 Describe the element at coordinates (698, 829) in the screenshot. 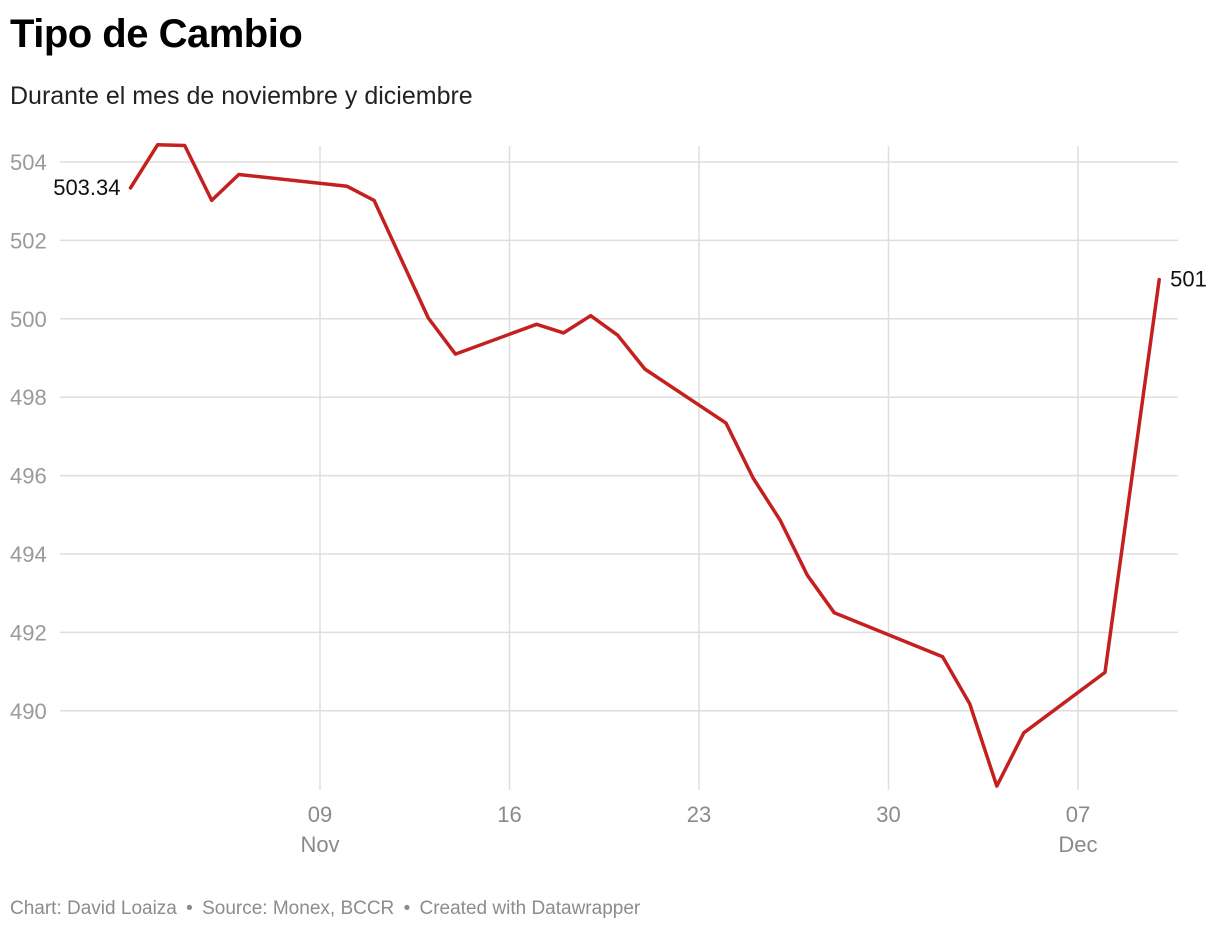

I see `x-axis-ticks: 09 Nov 16 23 30 07 Dec` at that location.